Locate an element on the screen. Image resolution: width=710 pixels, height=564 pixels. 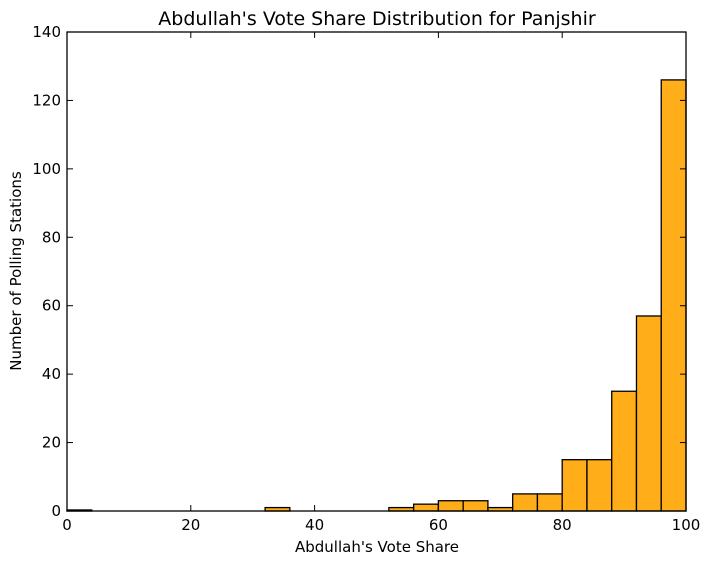
y-axis-label: Number of Polling Stations is located at coordinates (16, 271).